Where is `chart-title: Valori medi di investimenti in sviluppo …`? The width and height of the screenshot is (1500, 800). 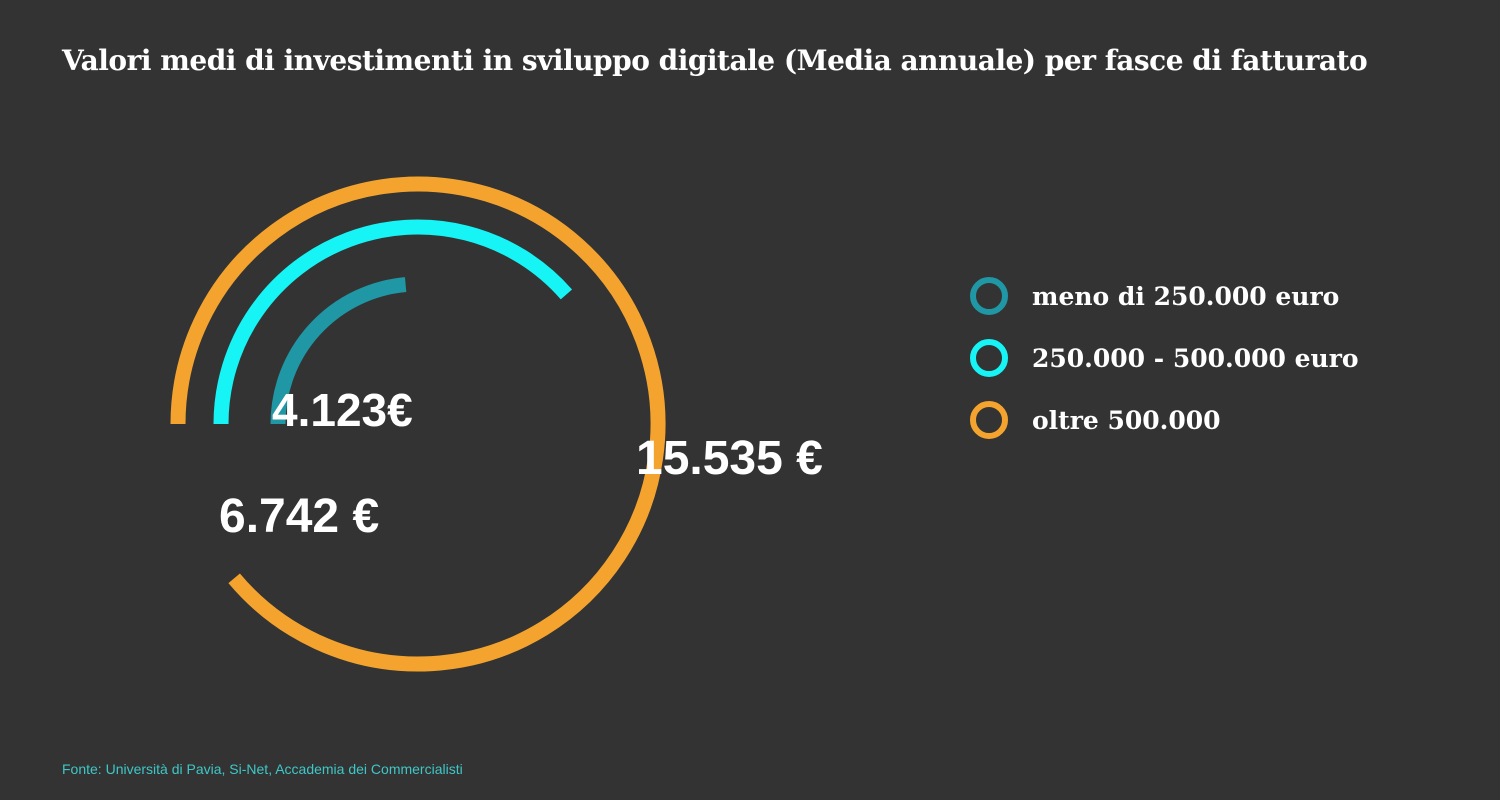 chart-title: Valori medi di investimenti in sviluppo … is located at coordinates (715, 60).